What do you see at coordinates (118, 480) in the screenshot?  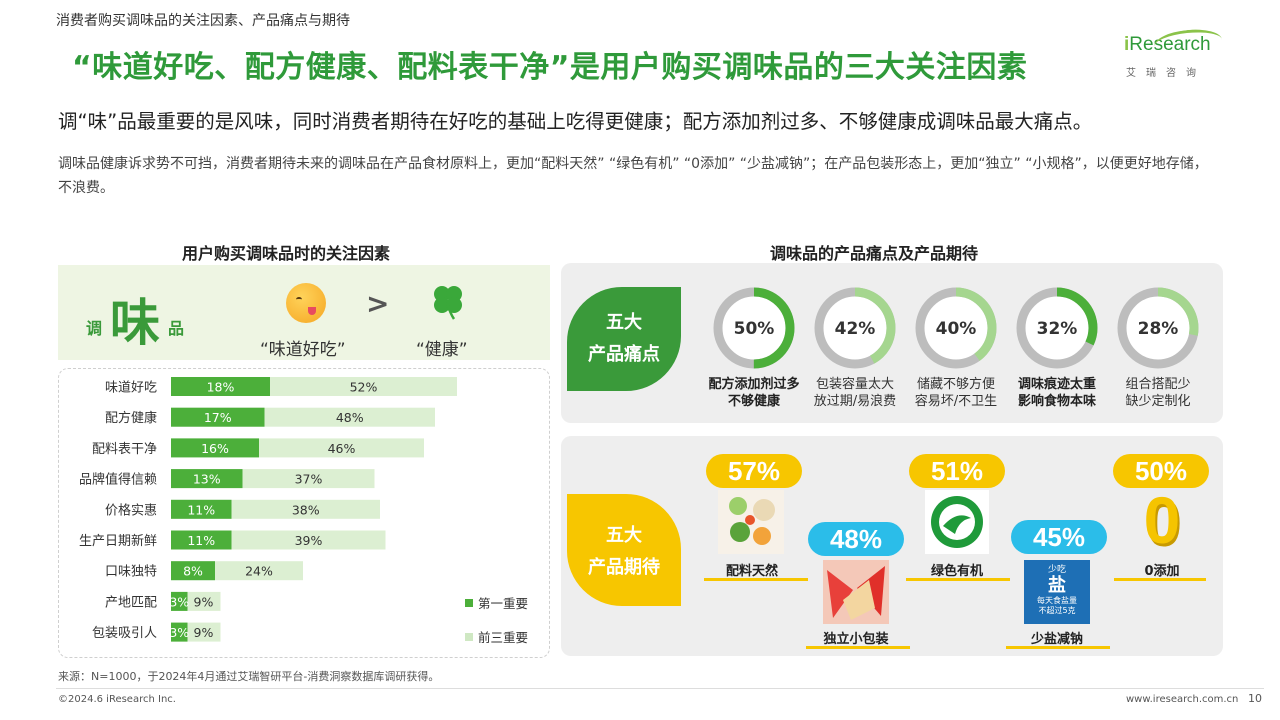 I see `category-label: 品牌值得信赖` at bounding box center [118, 480].